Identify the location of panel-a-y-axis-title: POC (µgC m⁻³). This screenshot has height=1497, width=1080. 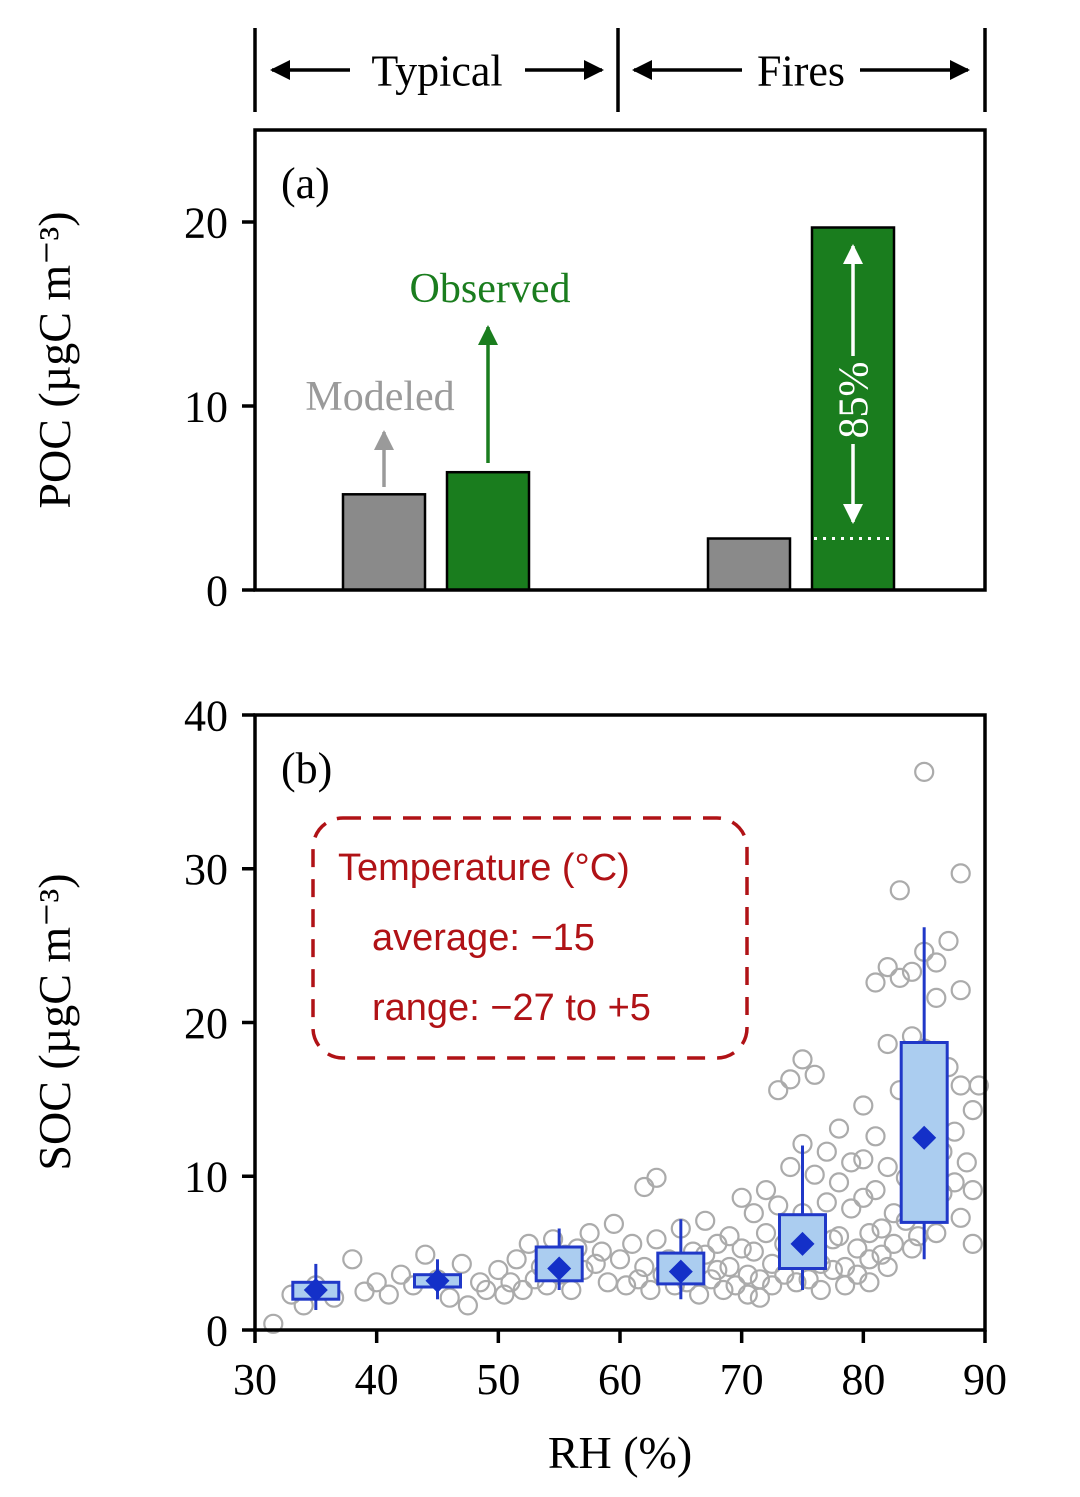
(54, 359).